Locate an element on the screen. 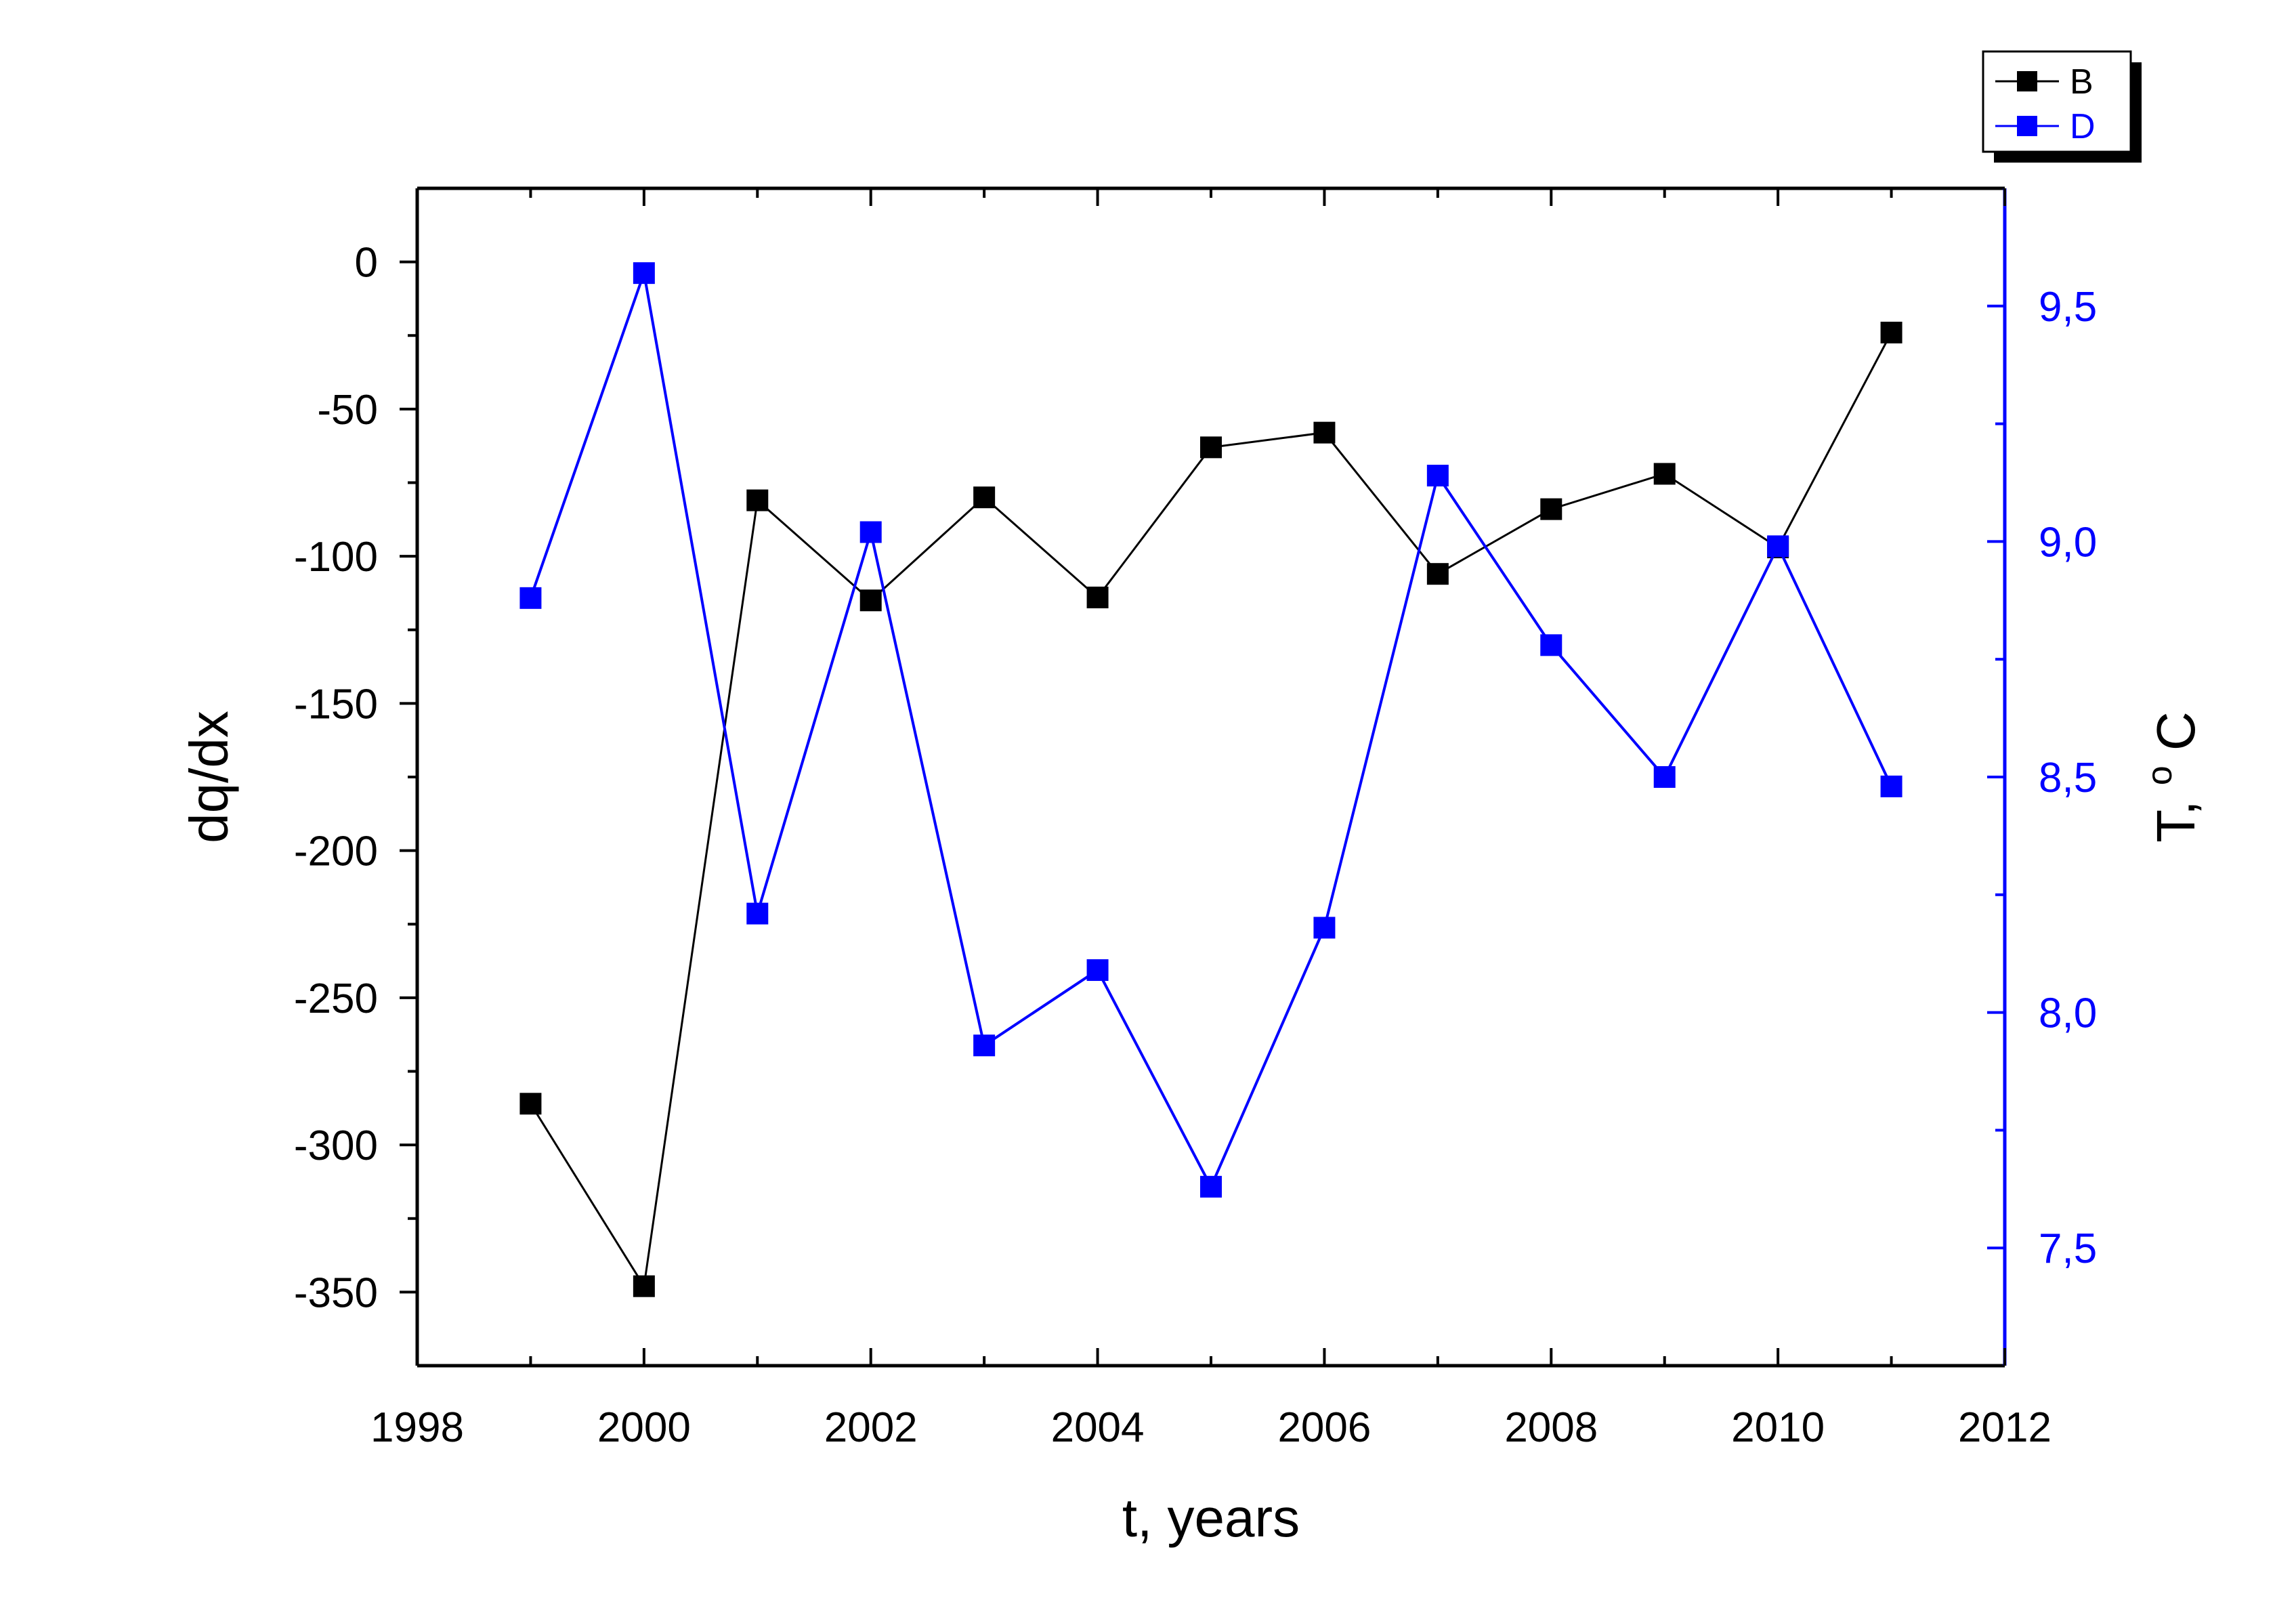 The height and width of the screenshot is (1617, 2296). y-right-tick-label: 8,5 is located at coordinates (2068, 778).